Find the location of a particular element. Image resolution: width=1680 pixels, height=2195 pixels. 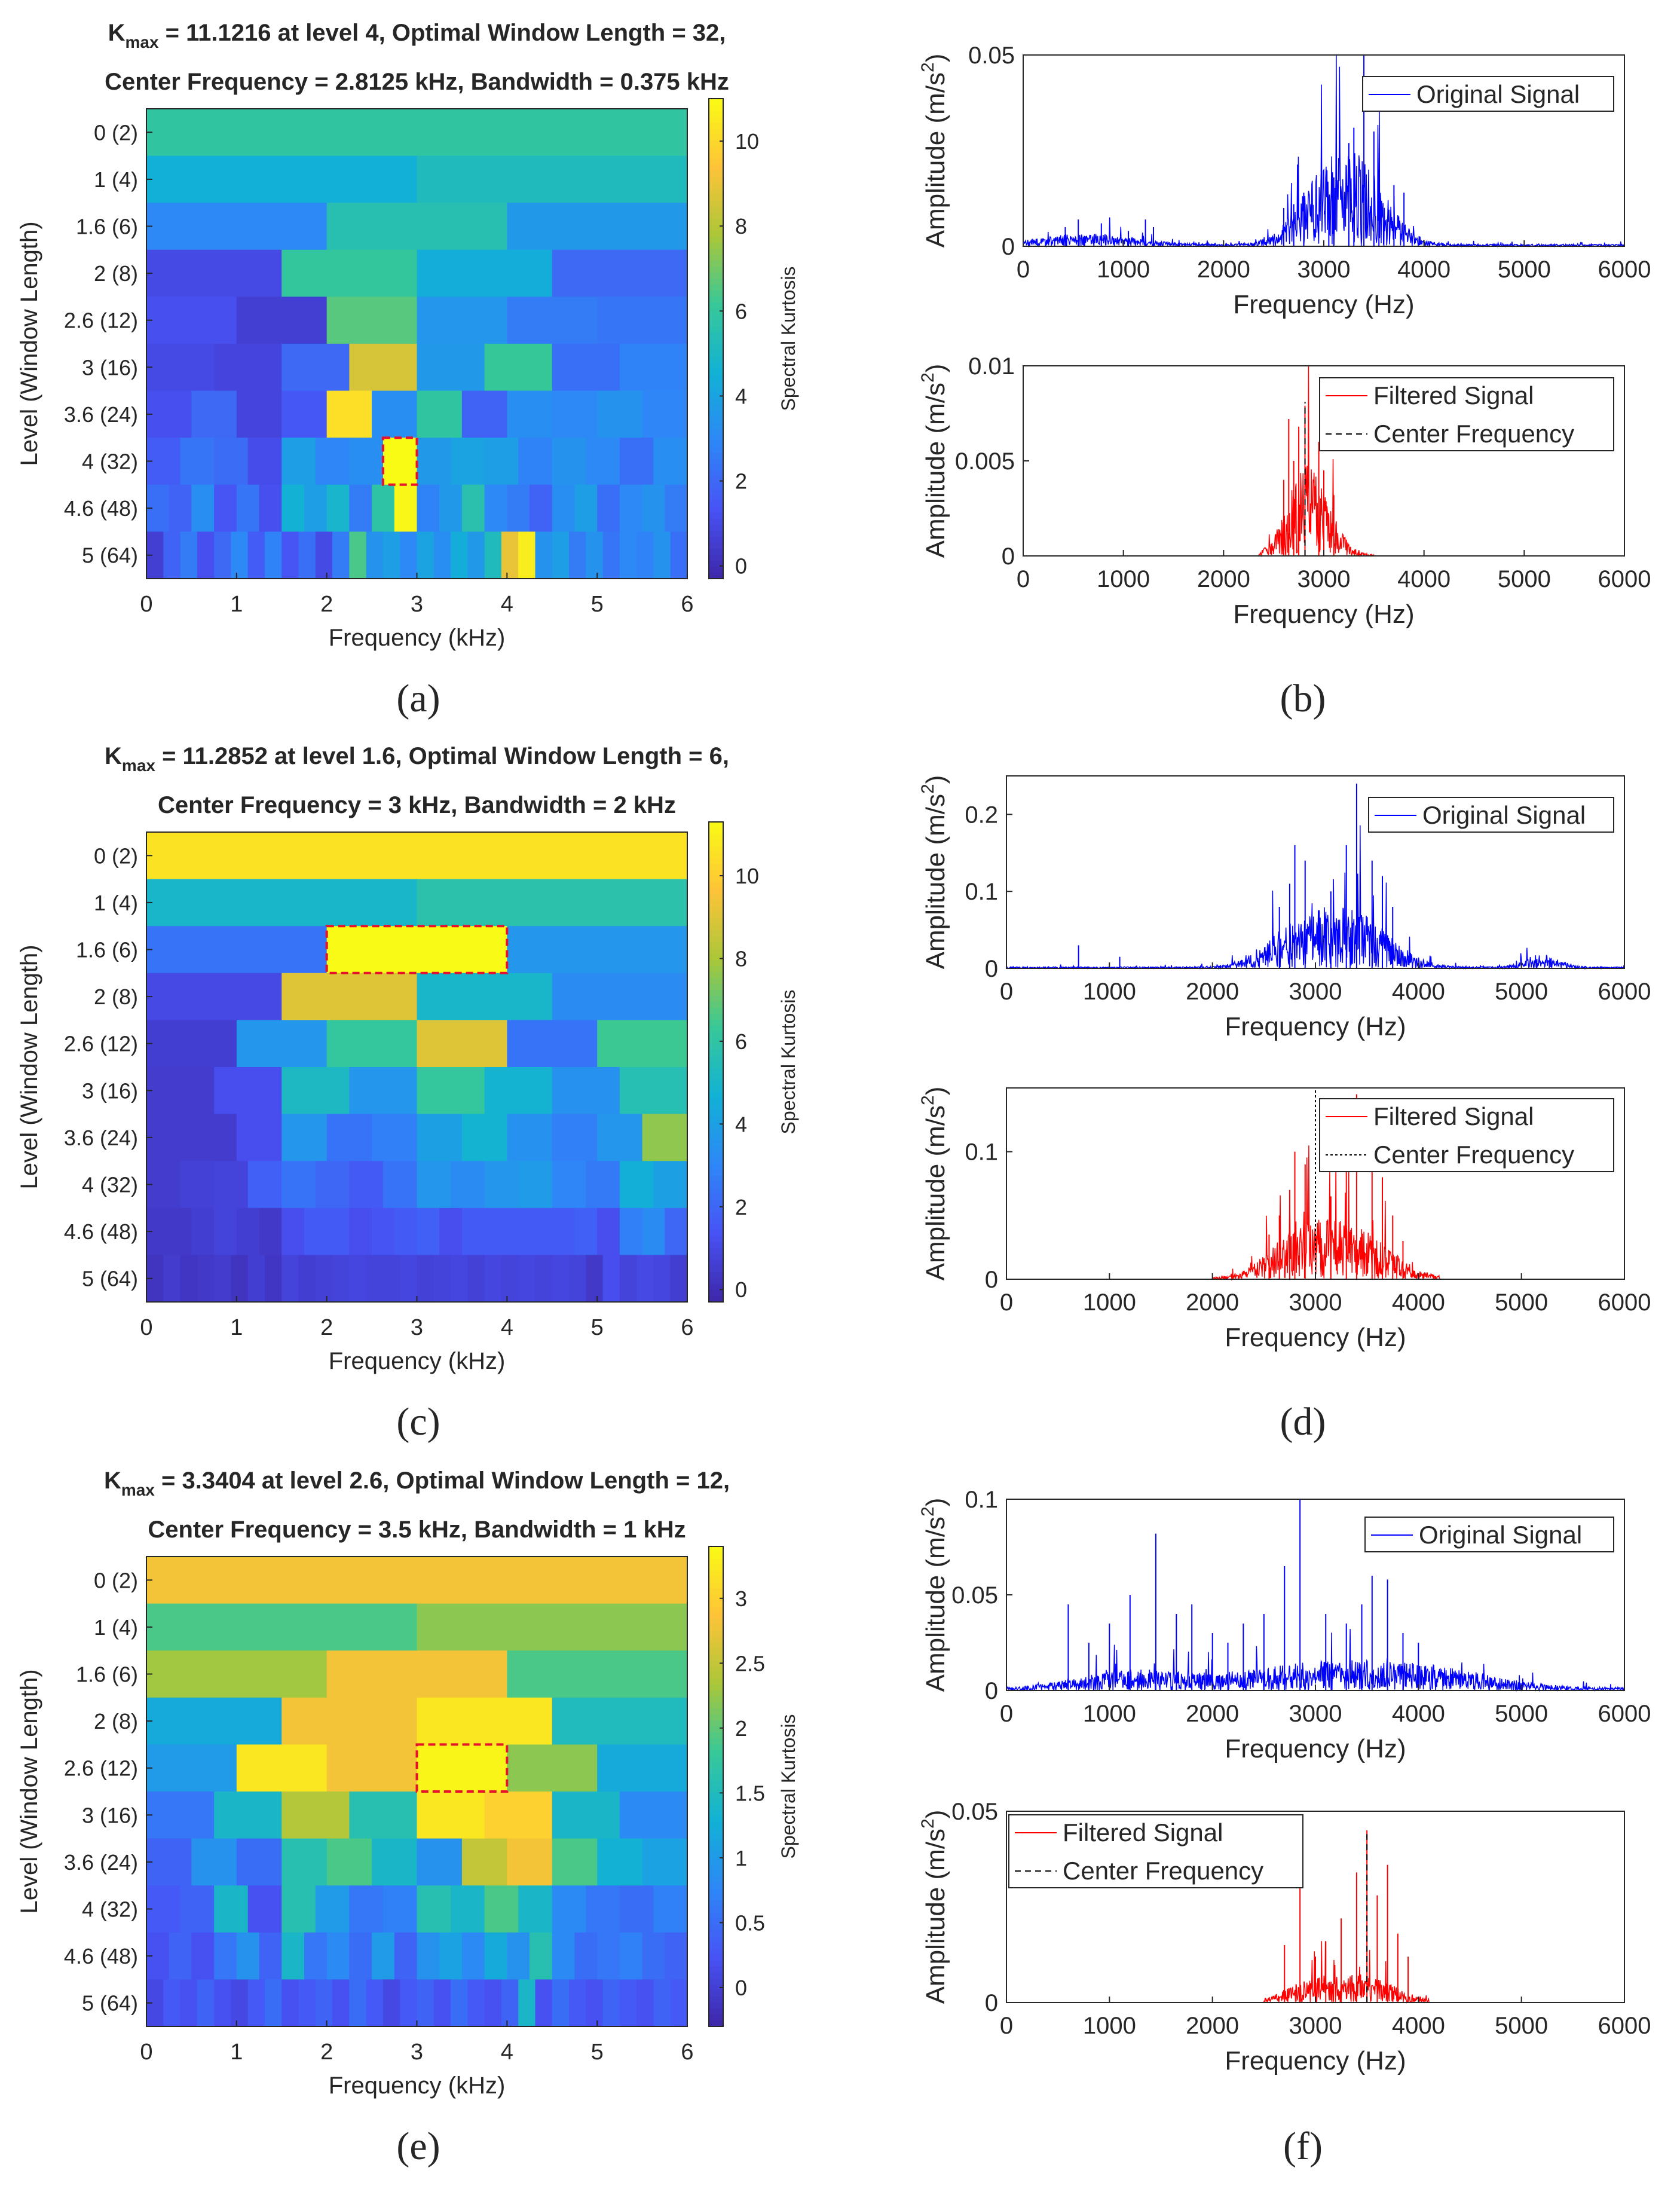

colorbar-tick-label: 4 is located at coordinates (741, 396).